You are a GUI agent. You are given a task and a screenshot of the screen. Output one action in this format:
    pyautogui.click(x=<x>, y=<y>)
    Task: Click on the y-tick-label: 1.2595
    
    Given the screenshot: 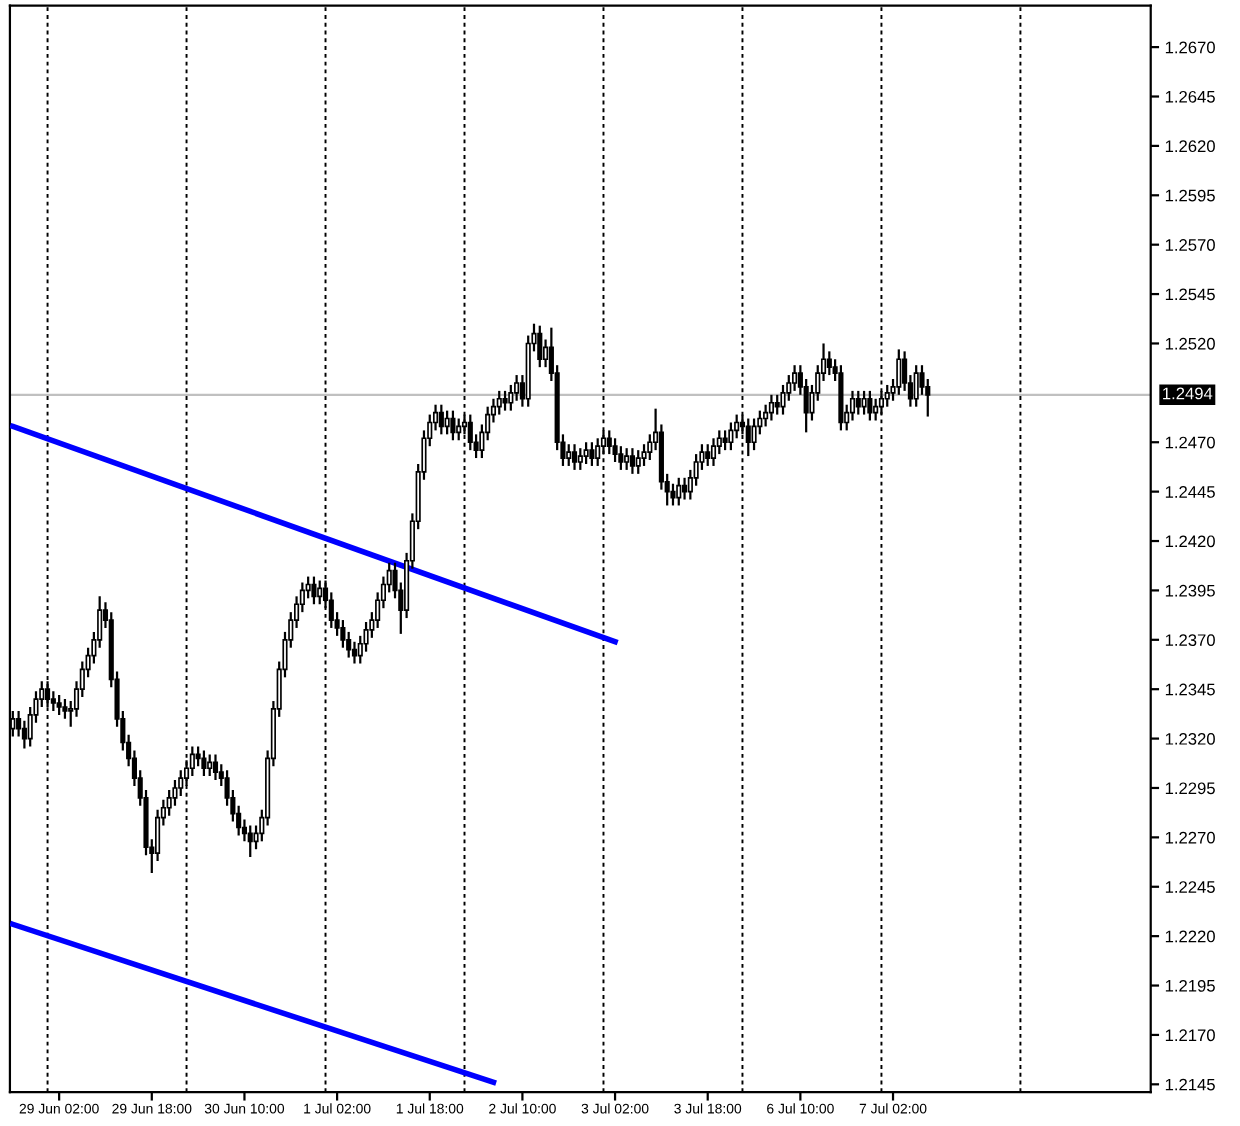 What is the action you would take?
    pyautogui.click(x=1190, y=195)
    